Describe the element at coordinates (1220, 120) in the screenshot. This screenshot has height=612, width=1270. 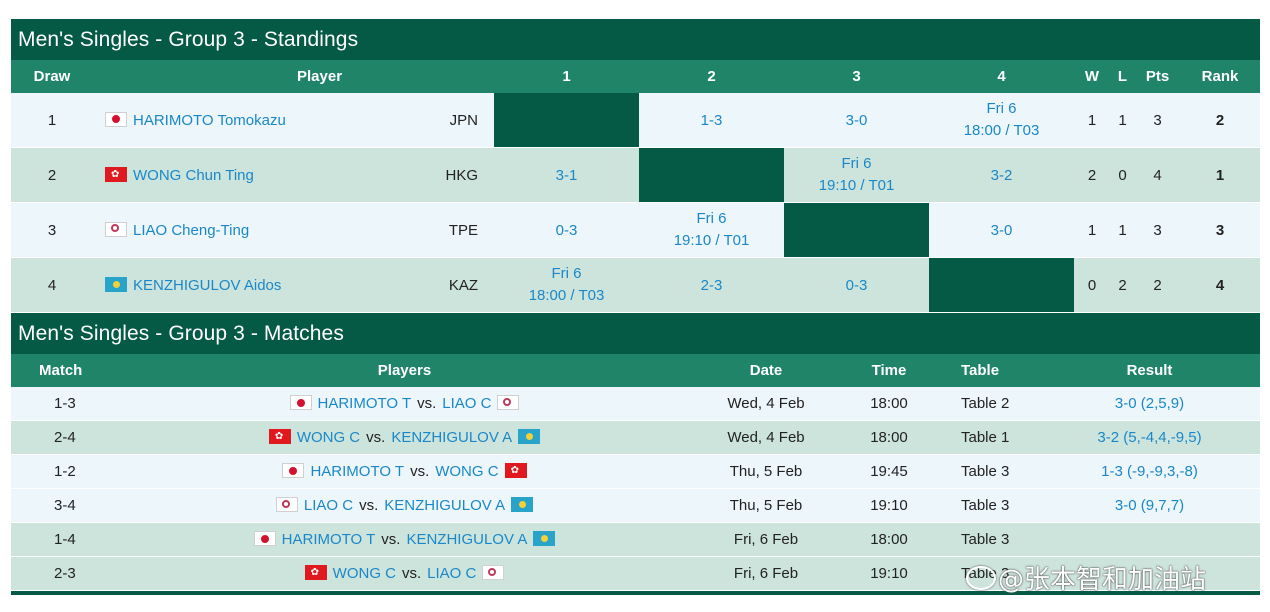
I see `rank: 2` at that location.